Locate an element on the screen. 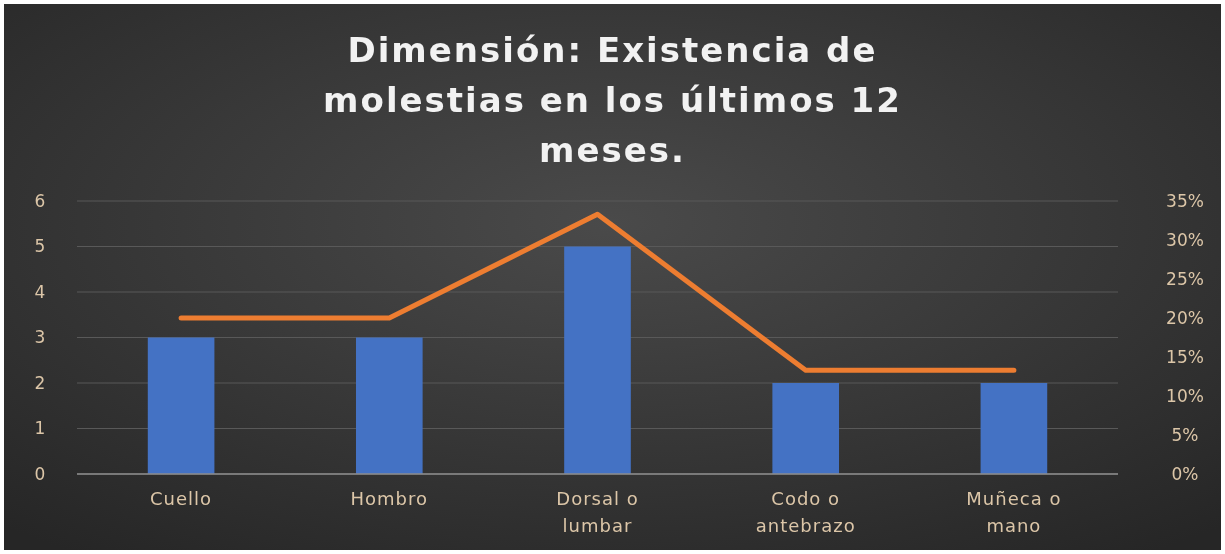  y2-tick-label: 15% is located at coordinates (1185, 356).